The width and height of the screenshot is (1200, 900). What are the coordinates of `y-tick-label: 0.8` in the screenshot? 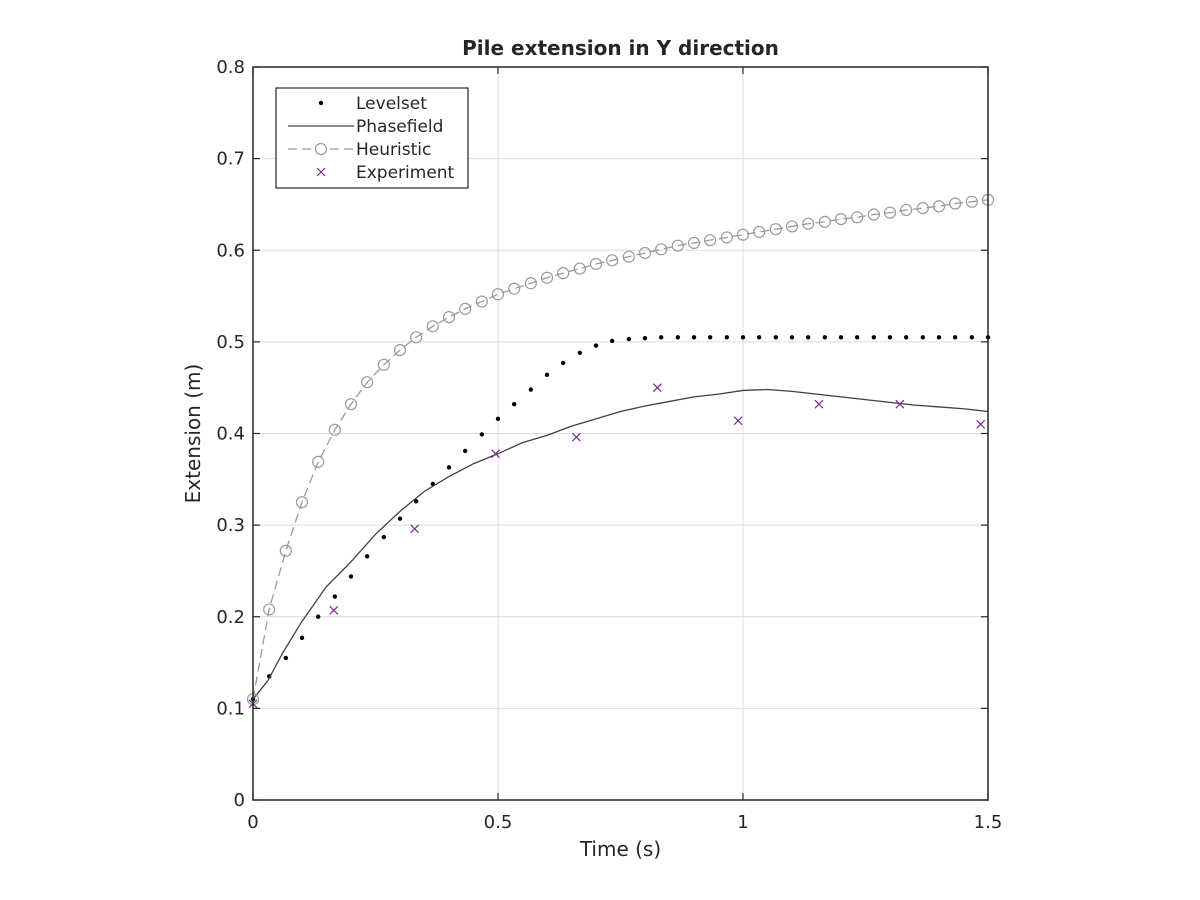 It's located at (230, 67).